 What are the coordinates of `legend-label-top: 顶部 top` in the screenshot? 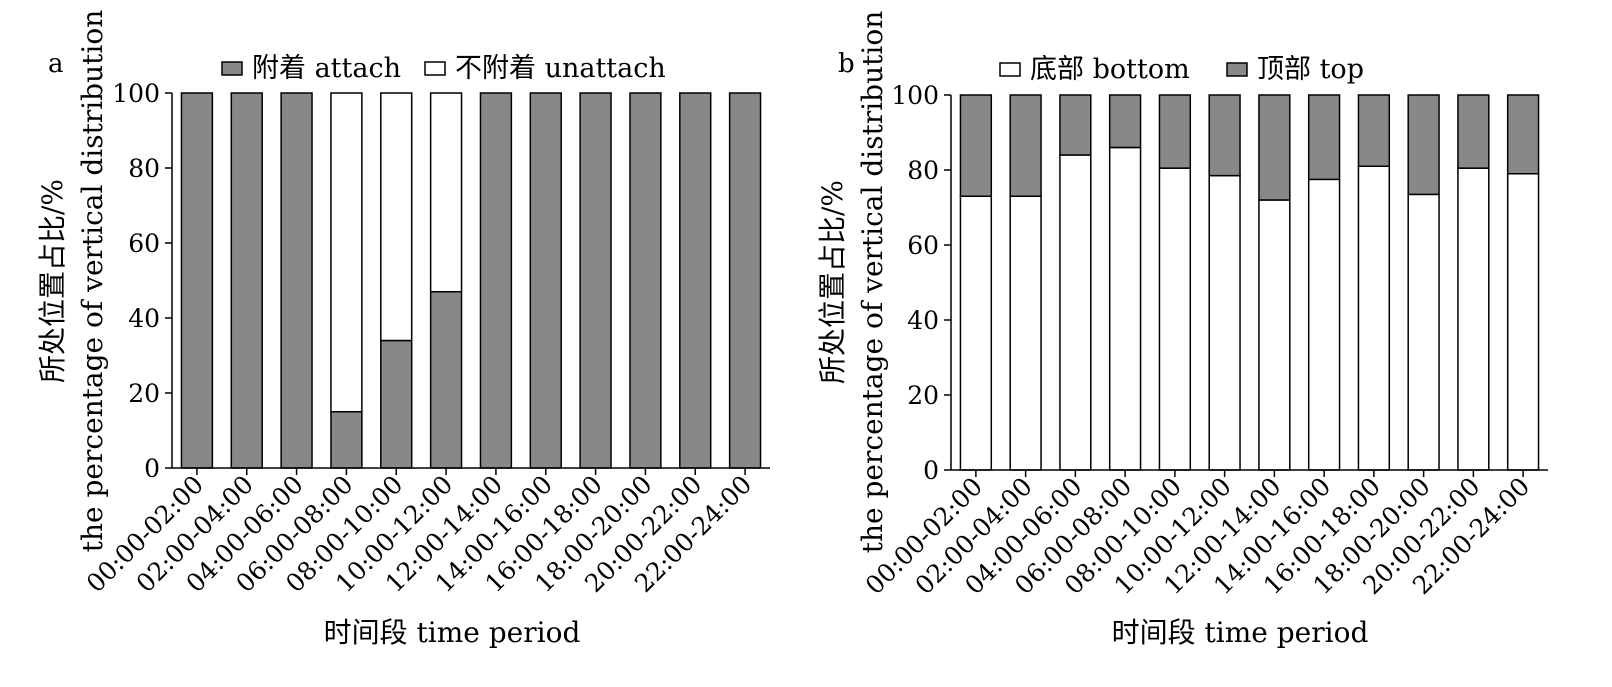 It's located at (1310, 69).